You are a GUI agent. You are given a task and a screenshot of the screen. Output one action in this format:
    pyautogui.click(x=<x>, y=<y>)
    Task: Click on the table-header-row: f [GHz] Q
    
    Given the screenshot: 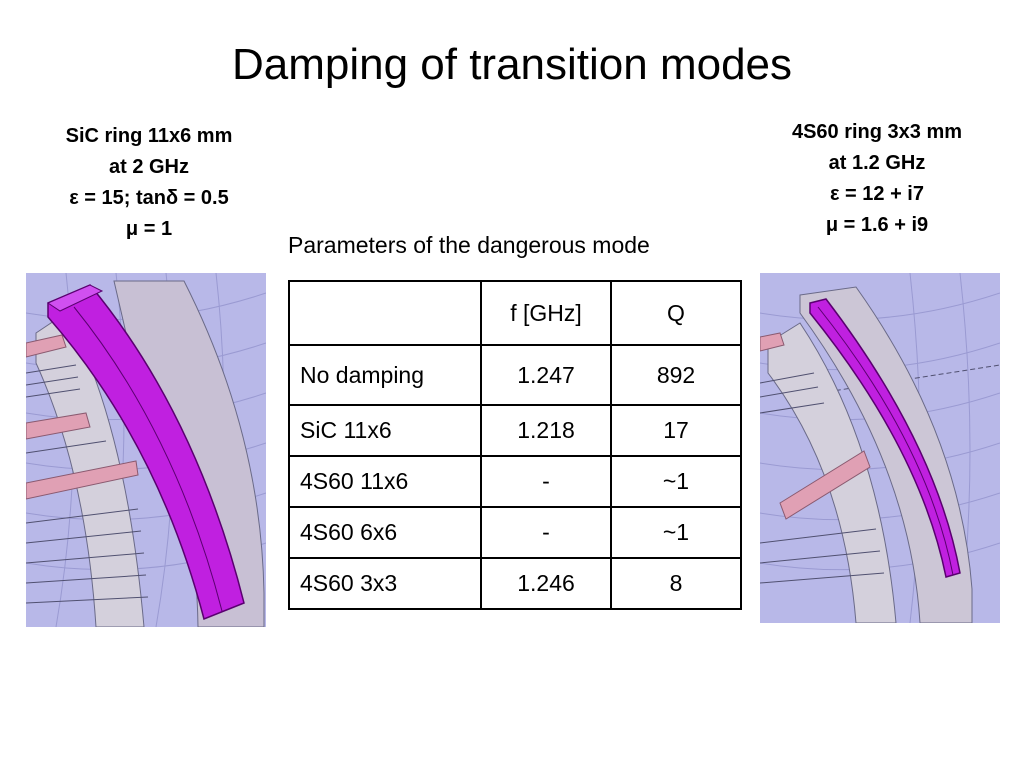 What is the action you would take?
    pyautogui.click(x=515, y=313)
    